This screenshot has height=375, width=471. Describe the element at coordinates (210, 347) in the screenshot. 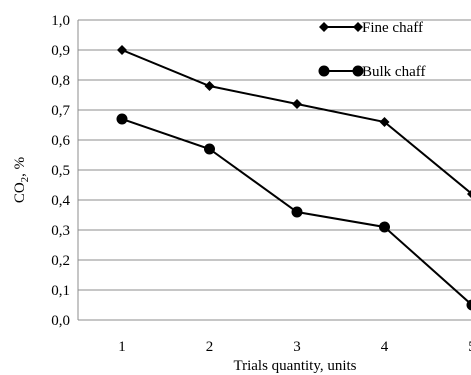

I see `x-tick-label: 2` at that location.